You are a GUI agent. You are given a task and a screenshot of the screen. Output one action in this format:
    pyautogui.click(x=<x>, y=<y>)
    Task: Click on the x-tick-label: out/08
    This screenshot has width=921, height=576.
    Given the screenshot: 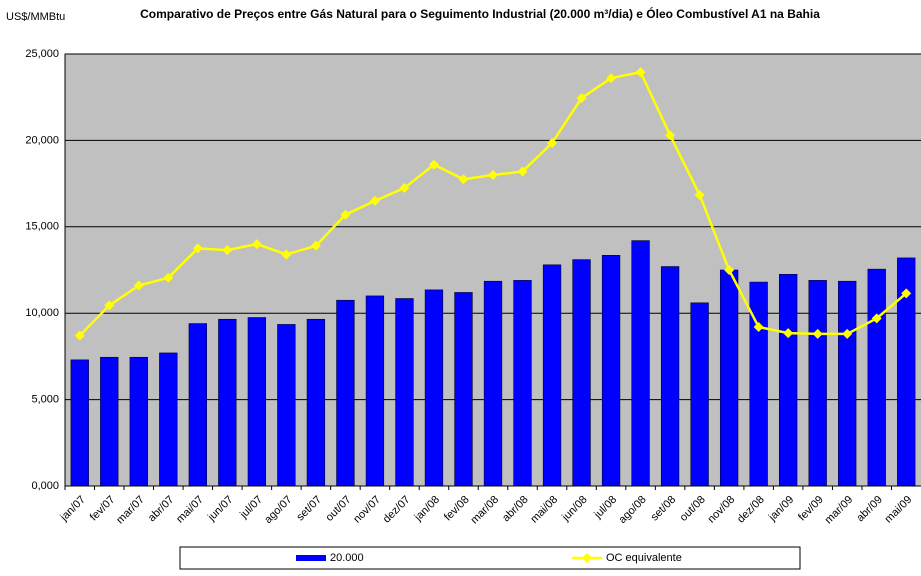 What is the action you would take?
    pyautogui.click(x=693, y=509)
    